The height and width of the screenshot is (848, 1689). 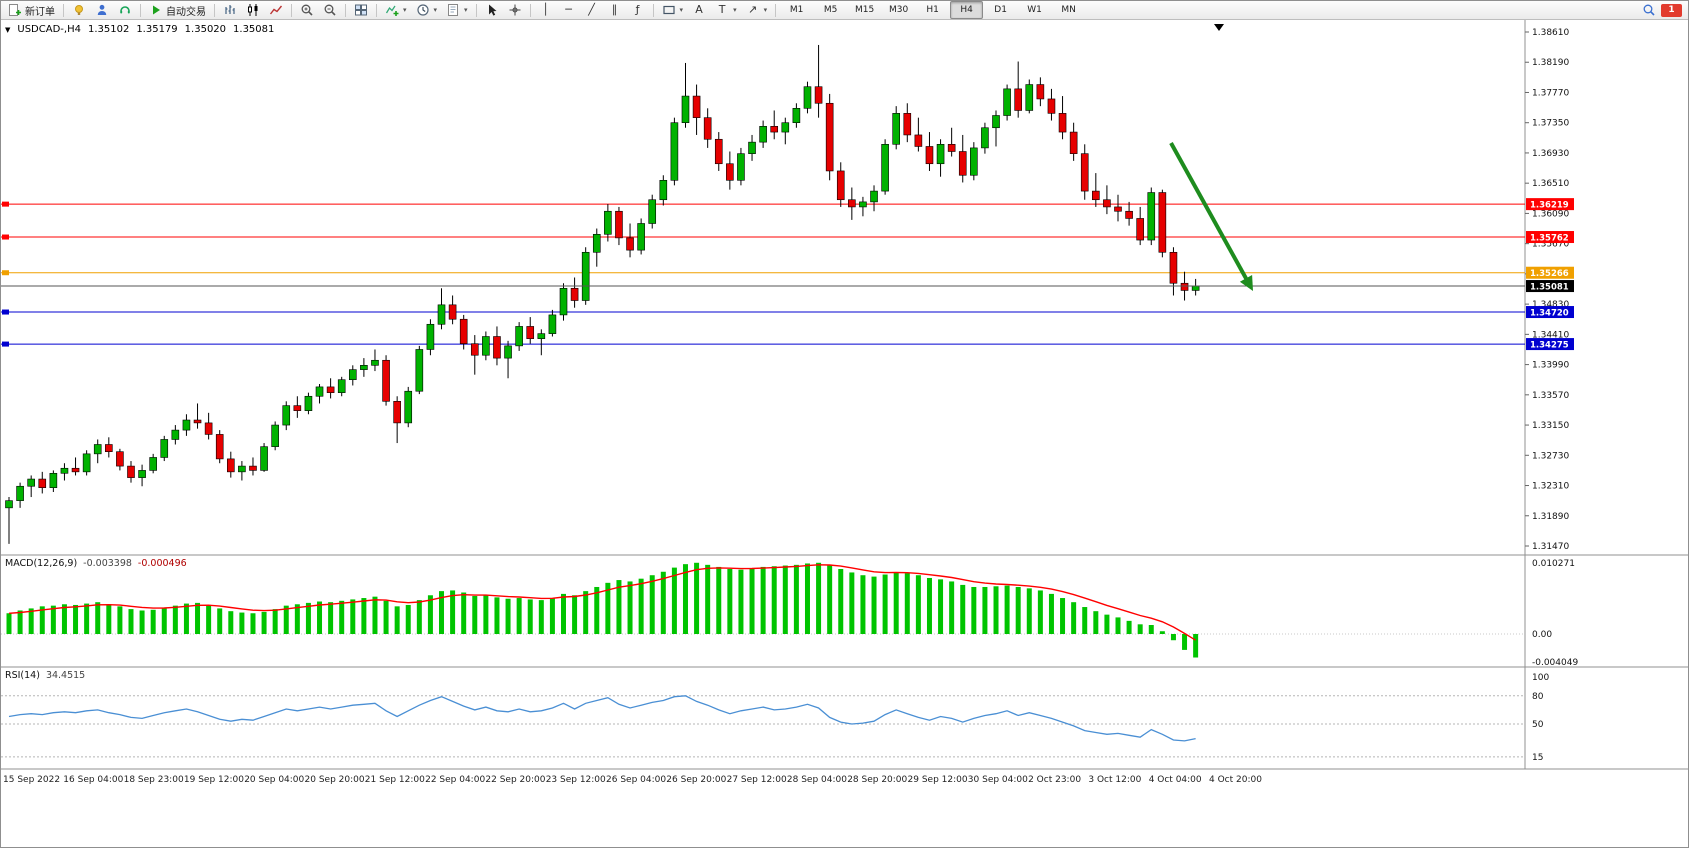 I want to click on time-axis-label: 20 Sep 04:00, so click(x=274, y=780).